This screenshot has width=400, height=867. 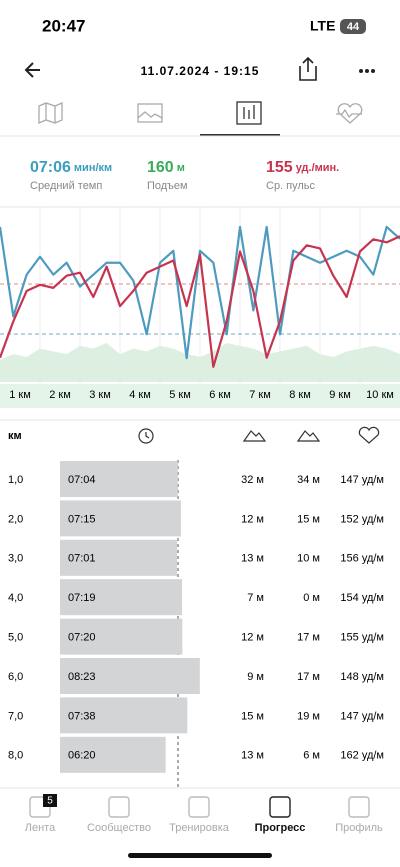 What do you see at coordinates (180, 395) in the screenshot?
I see `km-label: 5 км` at bounding box center [180, 395].